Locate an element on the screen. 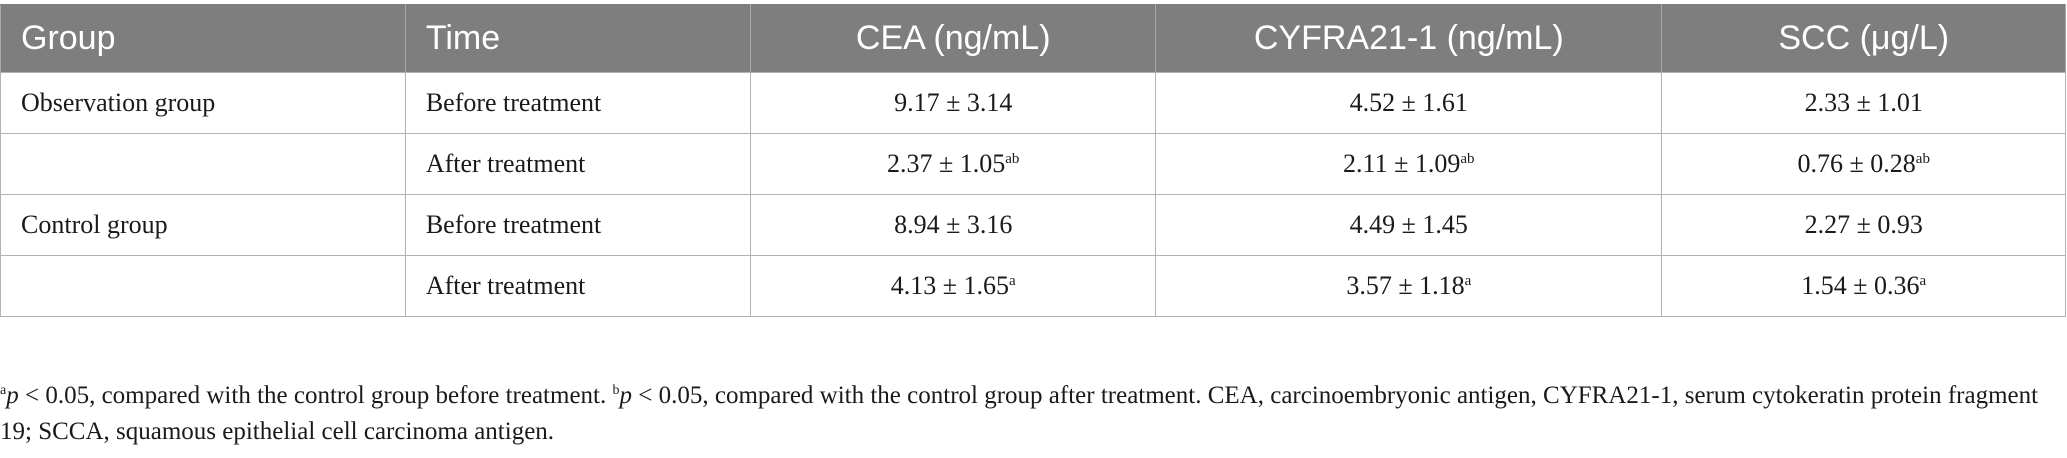 The height and width of the screenshot is (458, 2067). cell-cea: 2.37 ± 1.05ab is located at coordinates (953, 164).